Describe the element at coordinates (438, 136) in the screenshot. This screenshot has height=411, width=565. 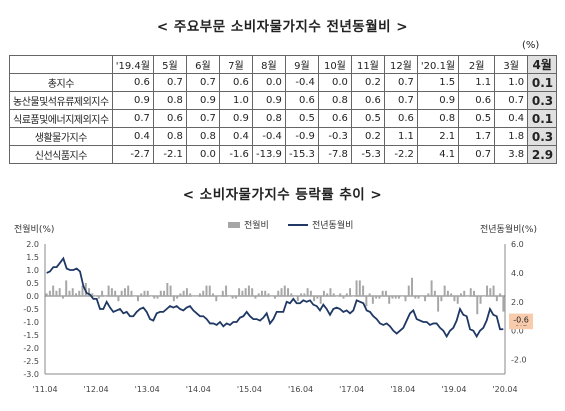
I see `cell-value: 2.1` at that location.